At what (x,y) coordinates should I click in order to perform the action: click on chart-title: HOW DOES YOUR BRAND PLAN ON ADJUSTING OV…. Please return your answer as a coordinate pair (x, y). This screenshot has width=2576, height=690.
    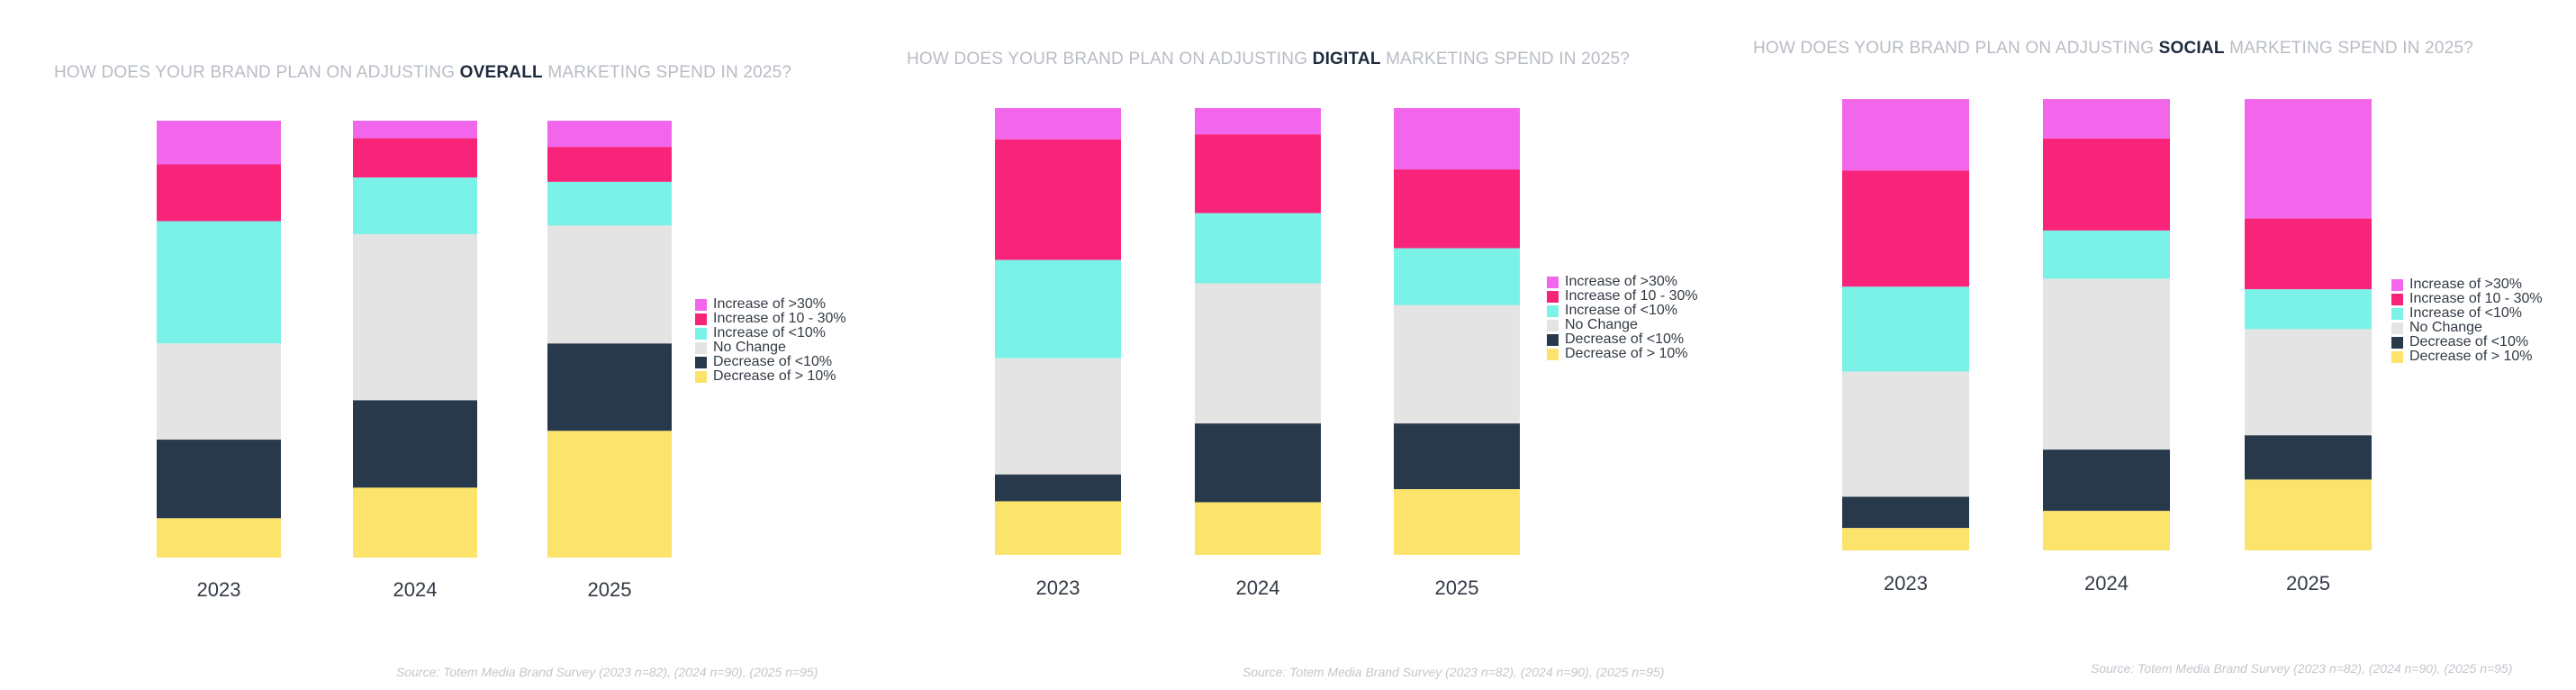
    Looking at the image, I should click on (422, 73).